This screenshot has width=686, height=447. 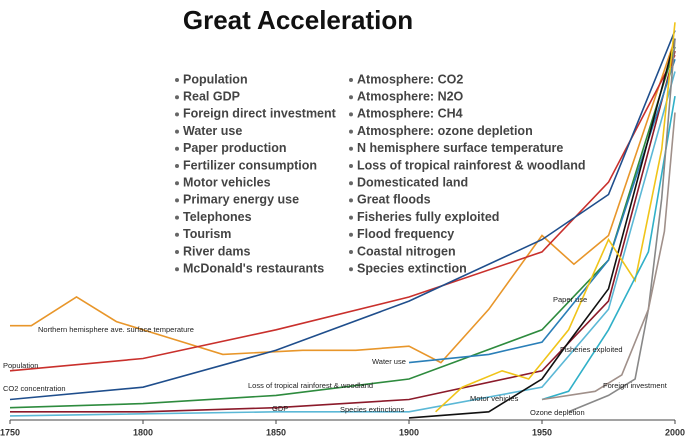 What do you see at coordinates (143, 432) in the screenshot?
I see `x-tick-label: 1800` at bounding box center [143, 432].